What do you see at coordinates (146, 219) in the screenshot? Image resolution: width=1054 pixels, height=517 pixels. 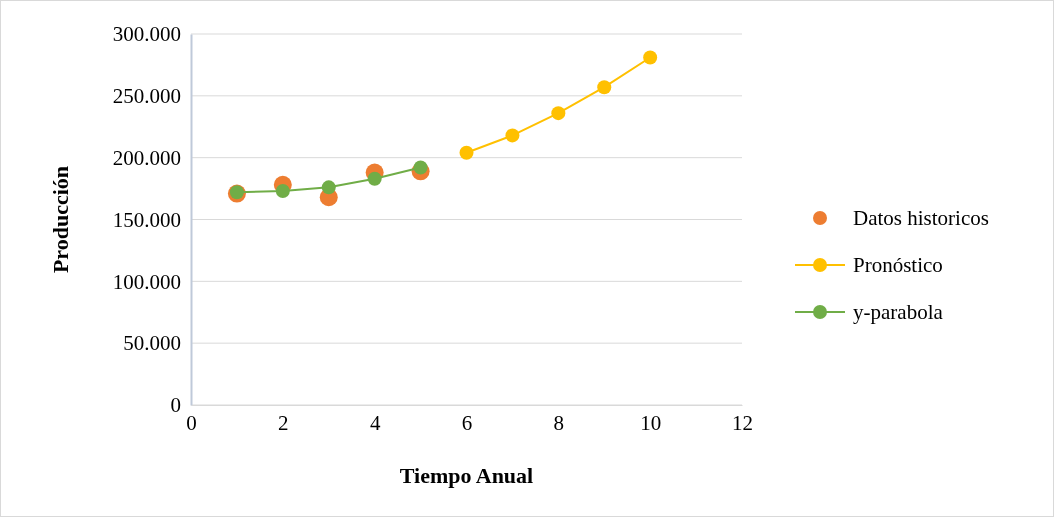 I see `y-tick-label: 150.000` at bounding box center [146, 219].